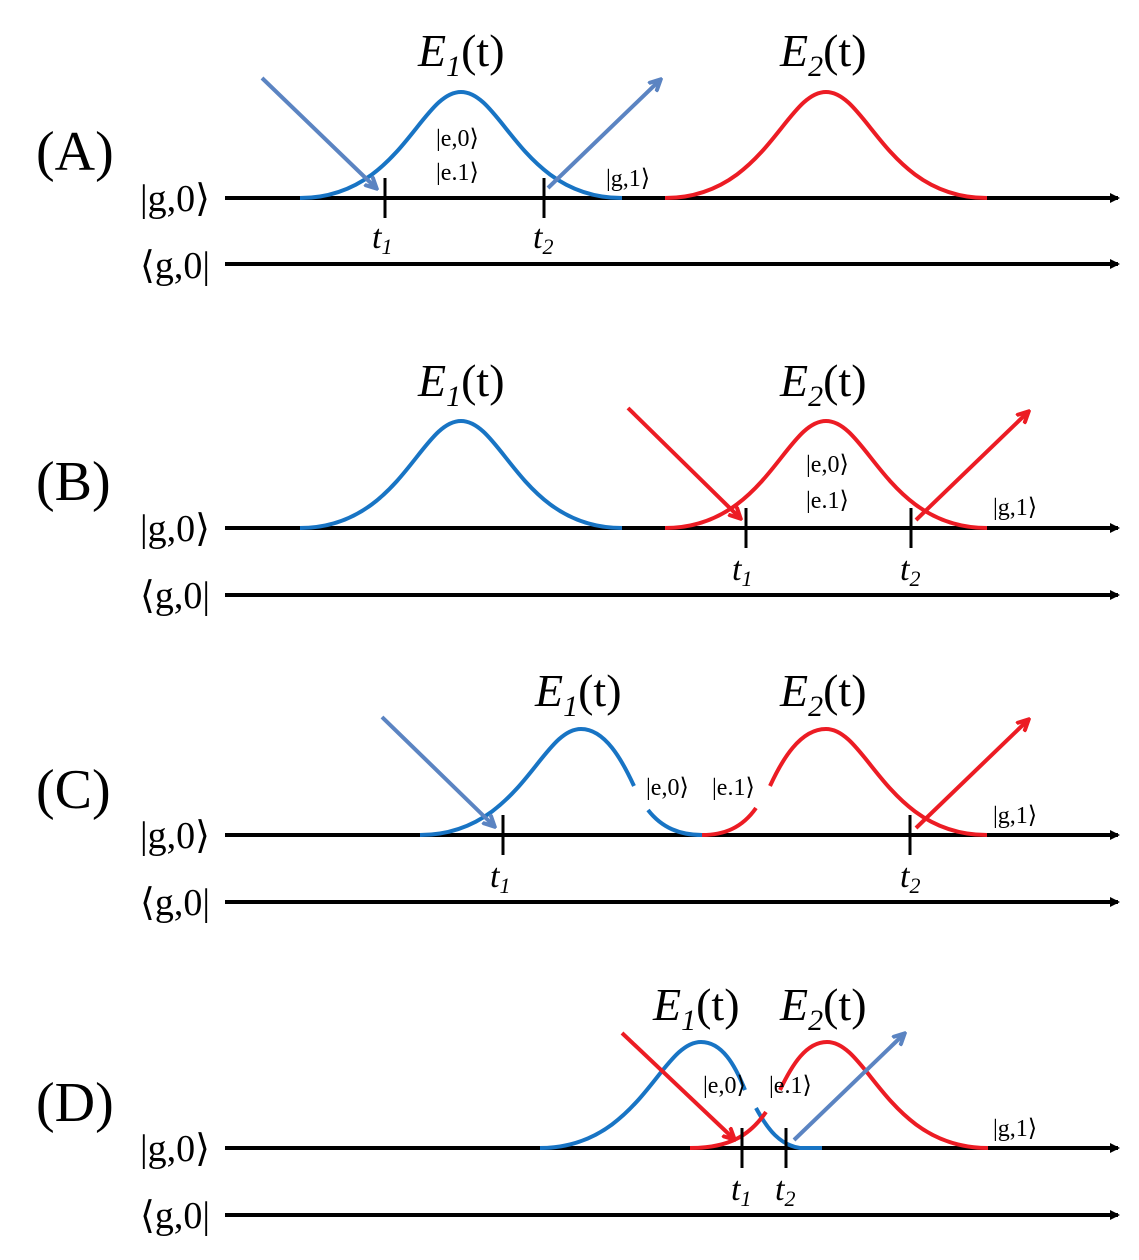  What do you see at coordinates (73, 482) in the screenshot?
I see `panel-label-b: (B)` at bounding box center [73, 482].